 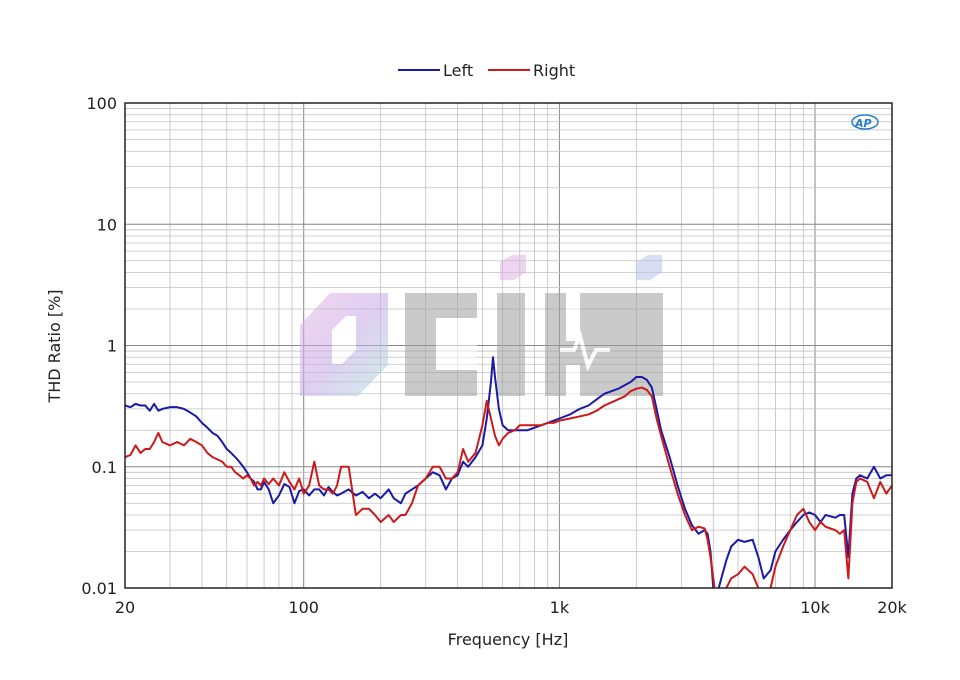 I want to click on legend: Left Right, so click(x=486, y=70).